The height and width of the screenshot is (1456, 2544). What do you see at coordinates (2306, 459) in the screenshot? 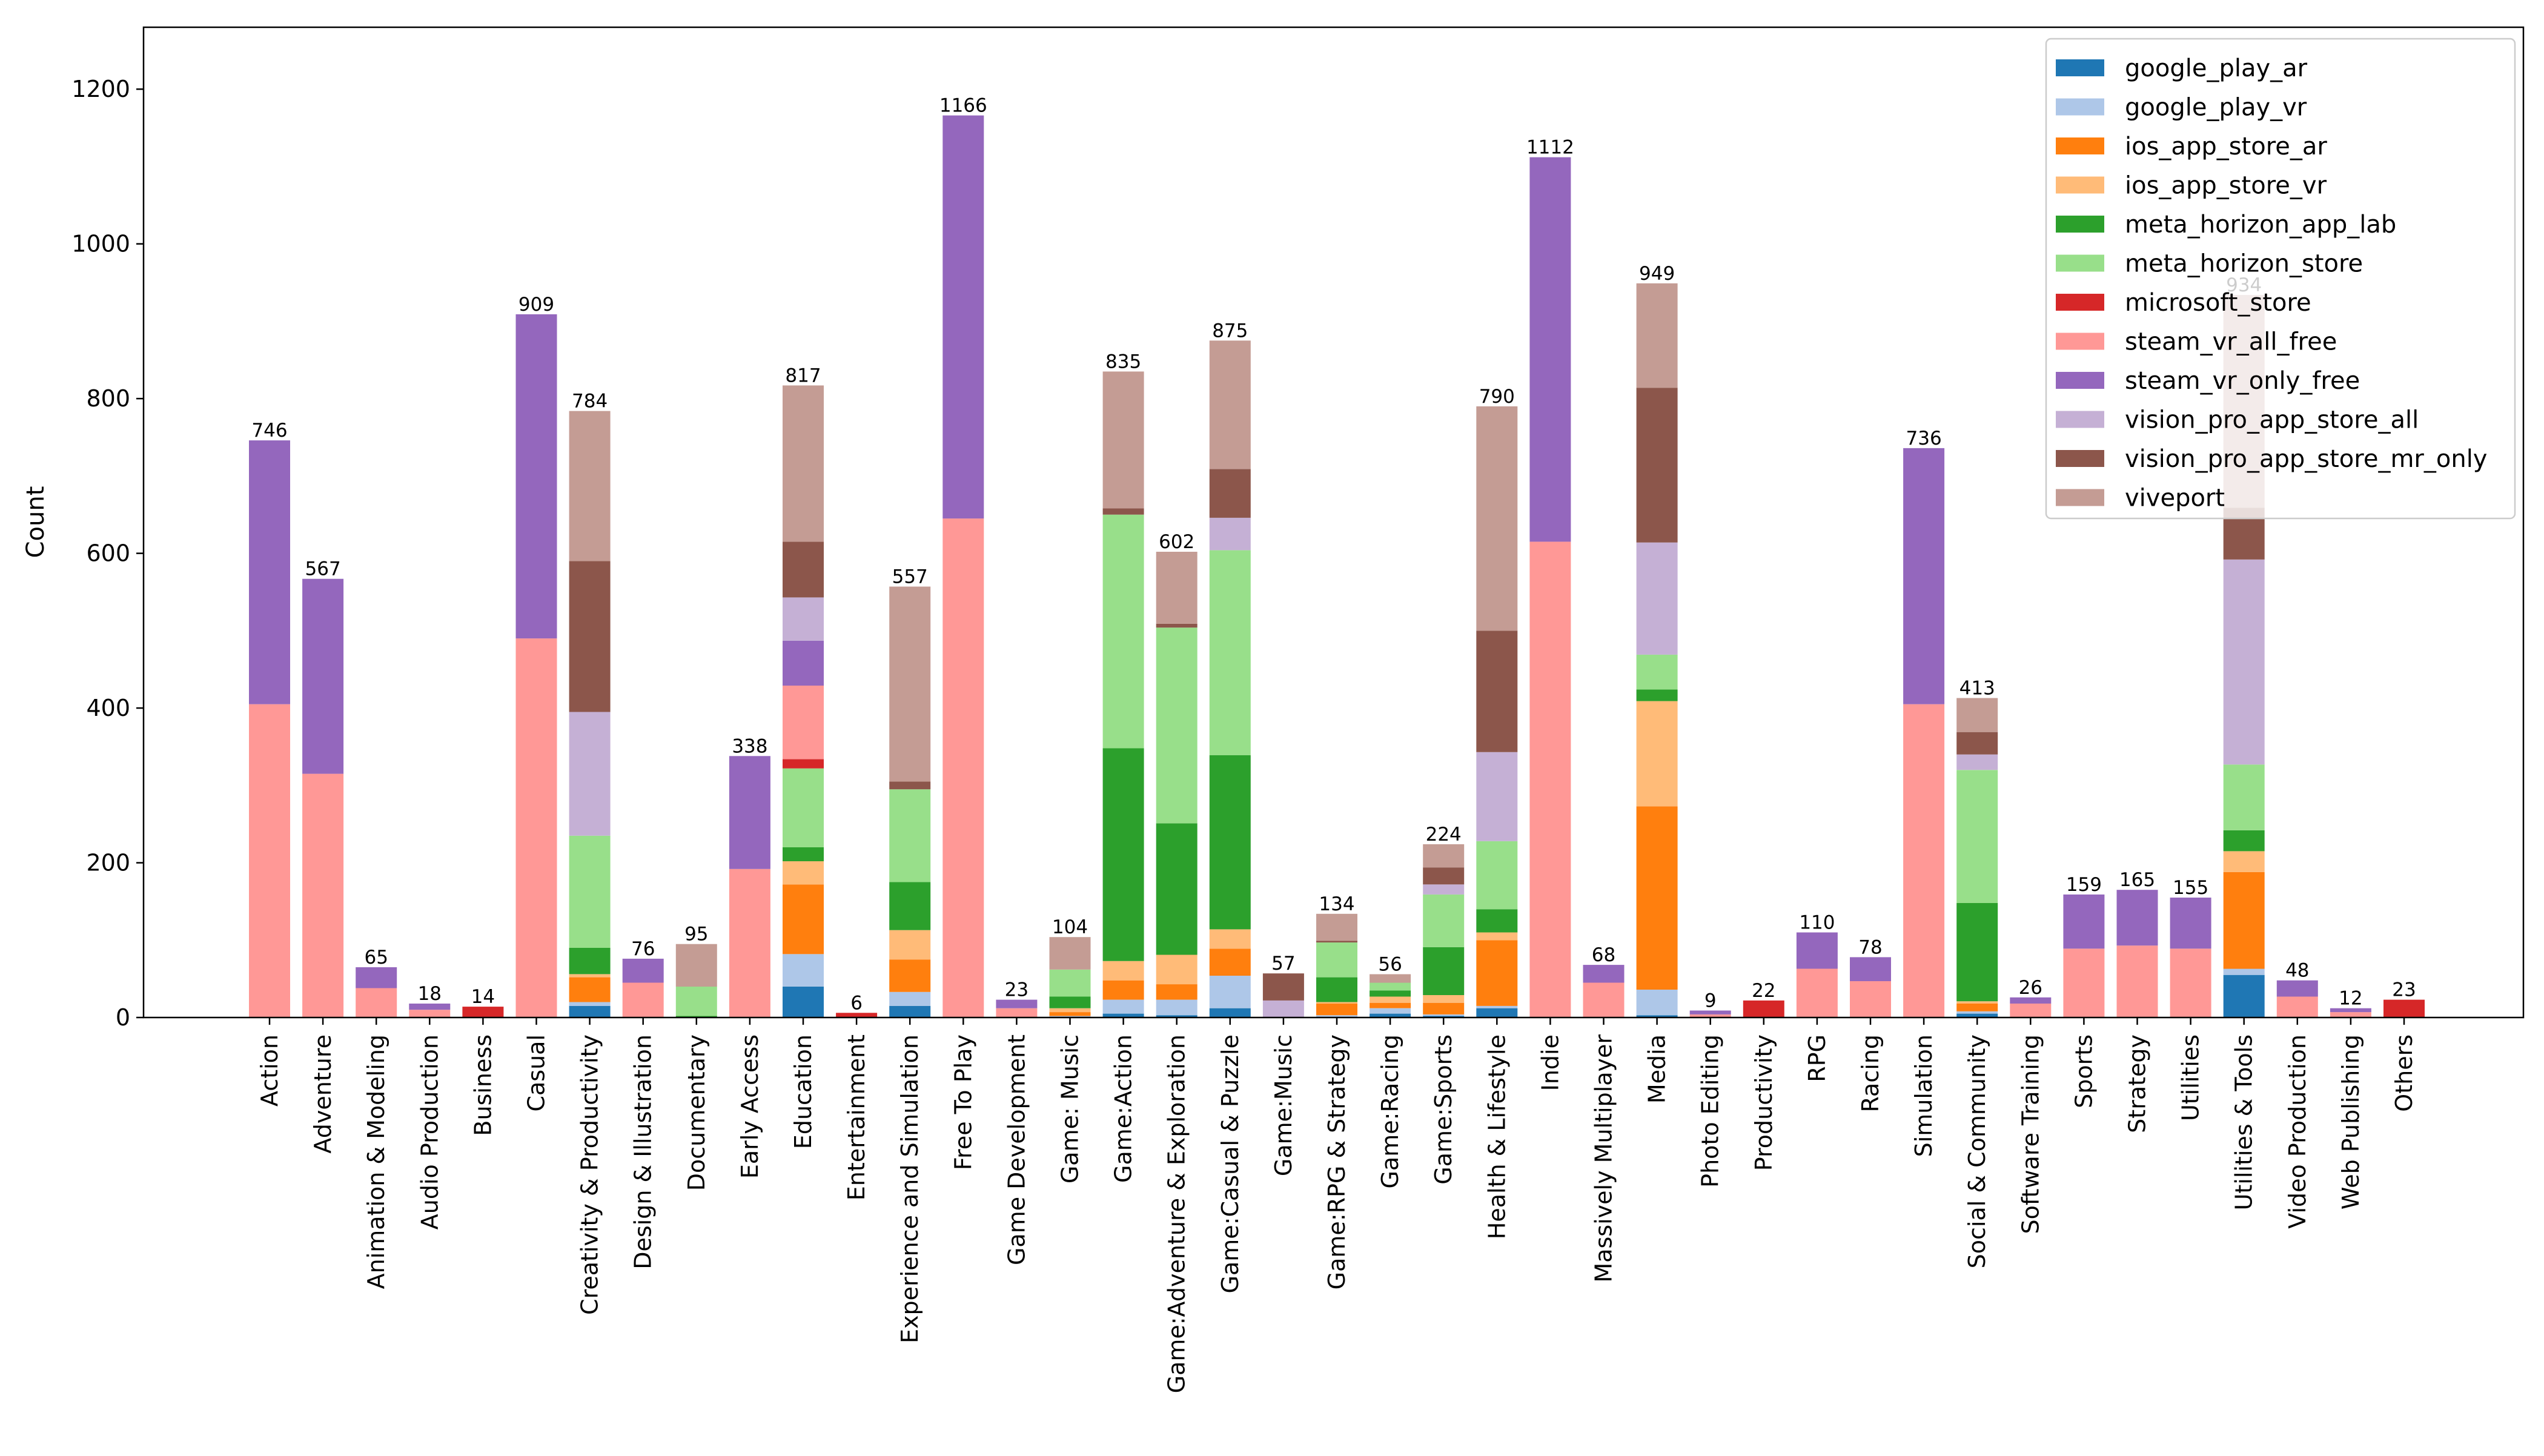
I see `legend-label: vision_pro_app_store_mr_only` at bounding box center [2306, 459].